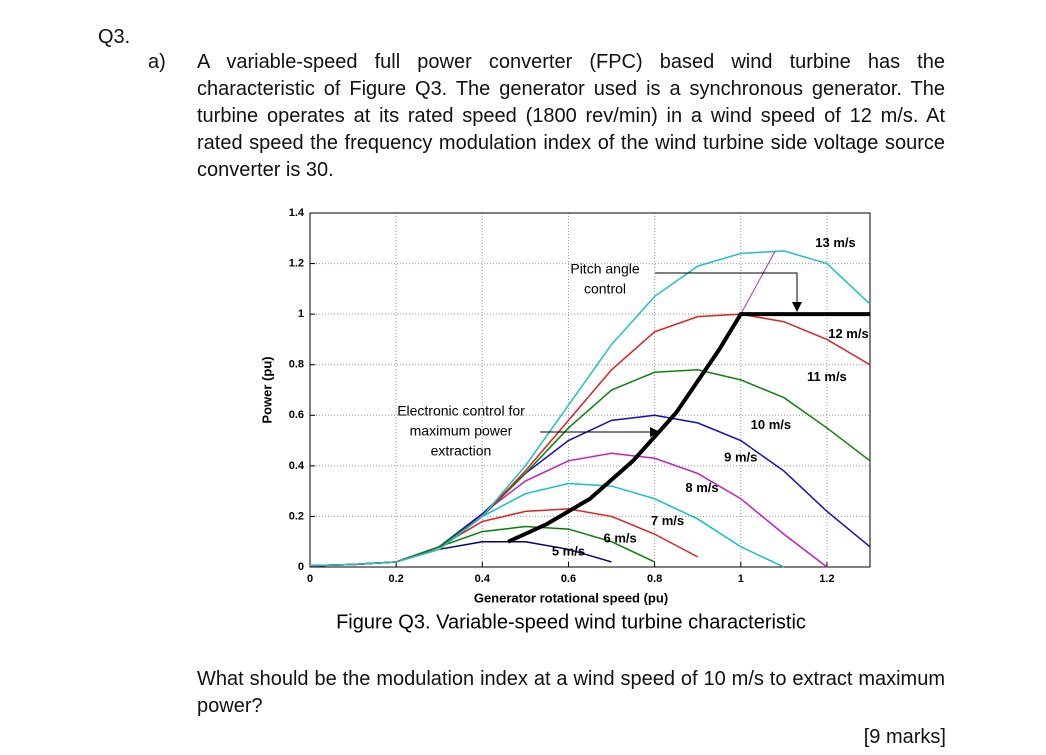 This screenshot has width=1046, height=755. I want to click on marks: [9 marks], so click(904, 737).